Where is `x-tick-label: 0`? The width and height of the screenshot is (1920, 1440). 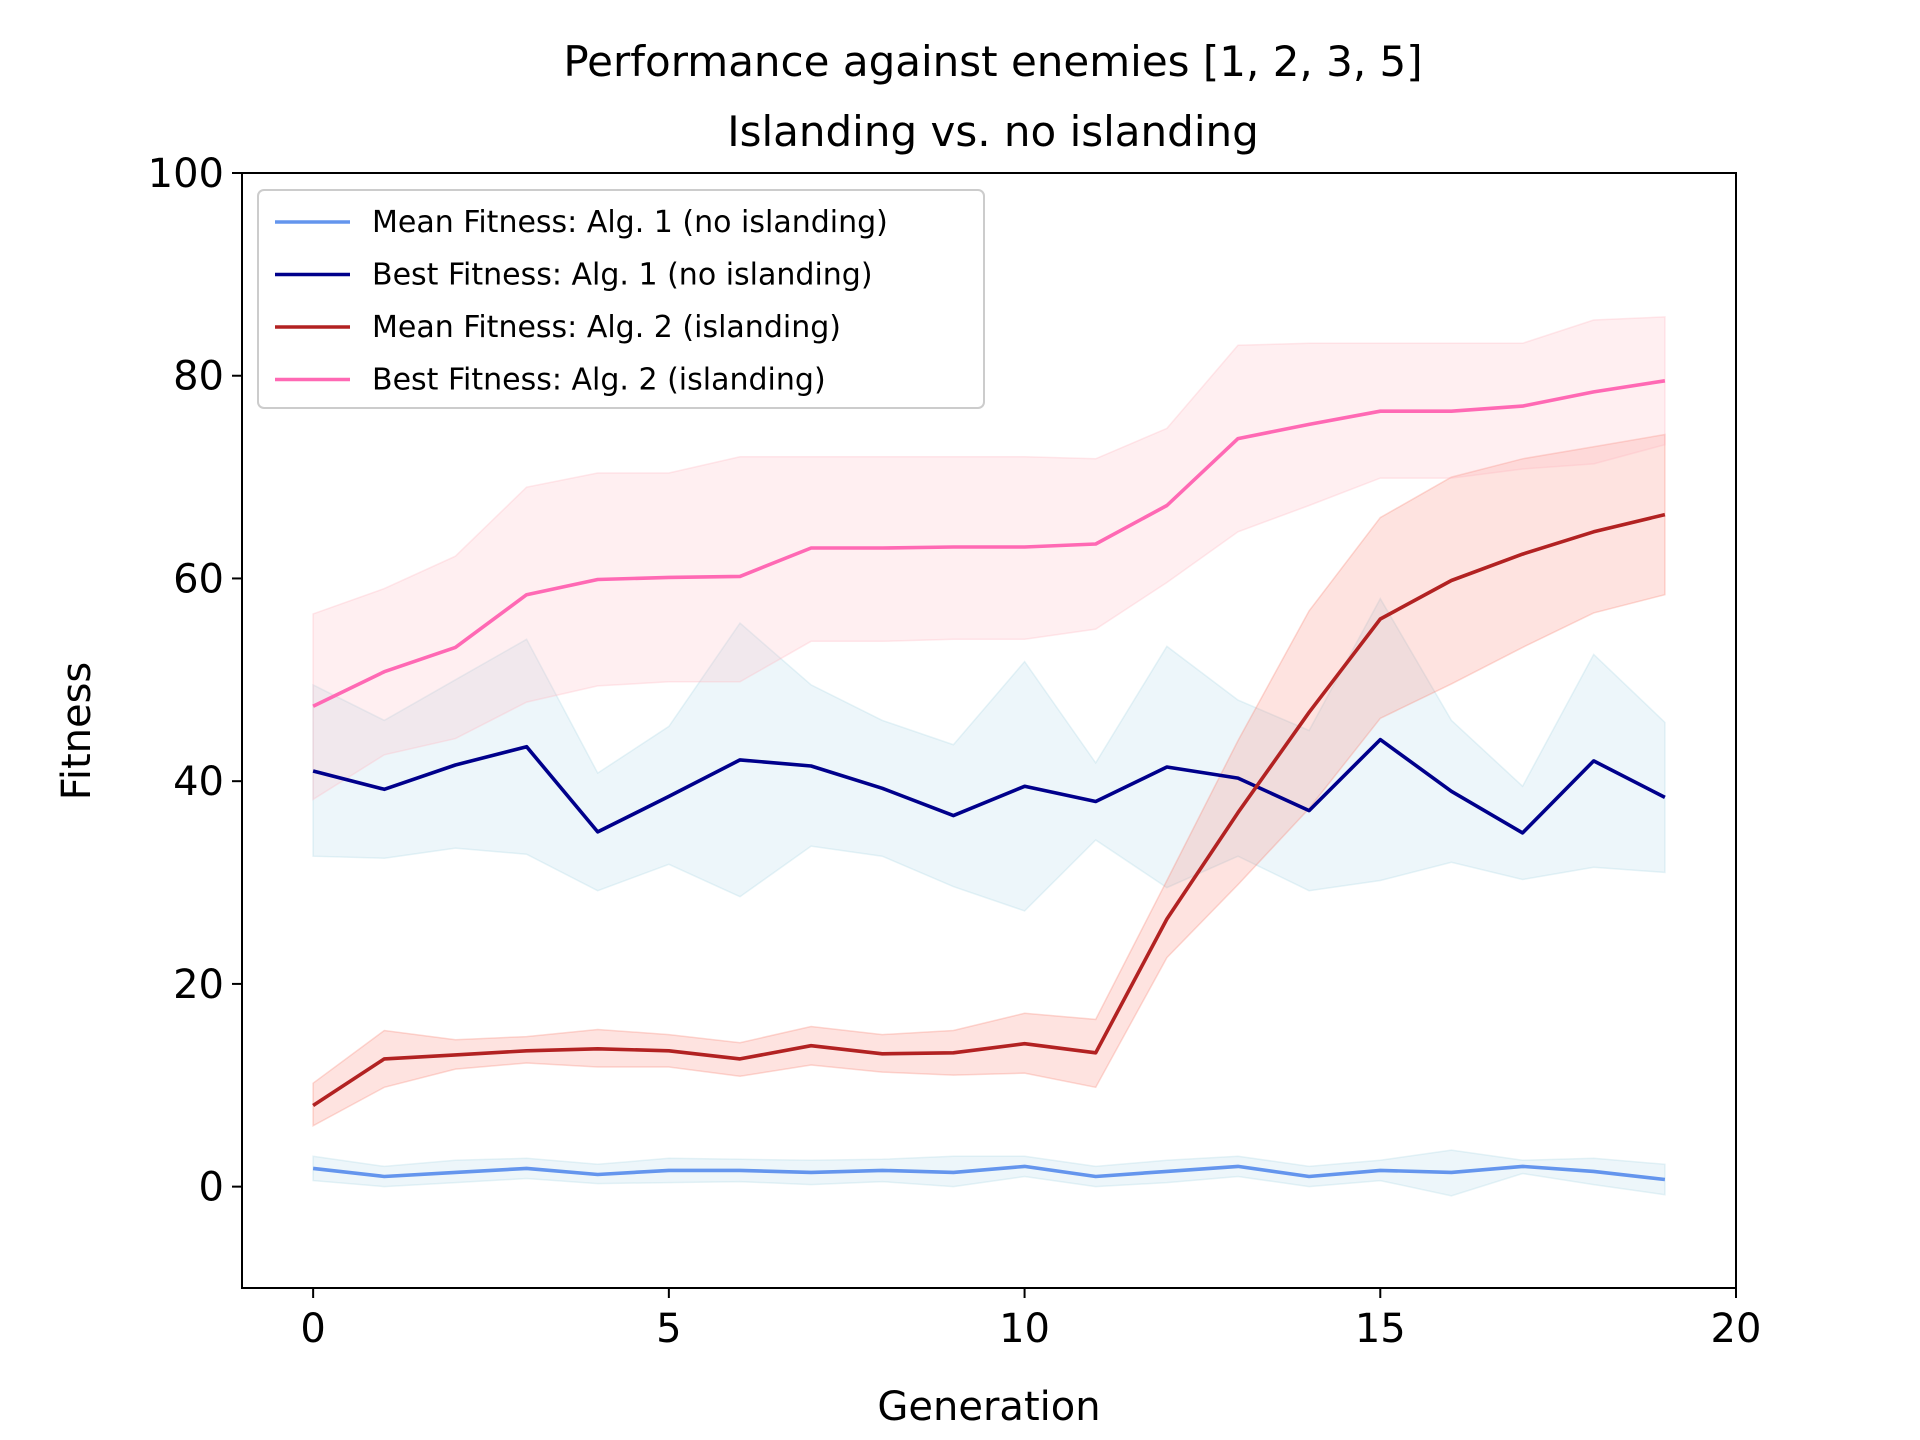 x-tick-label: 0 is located at coordinates (312, 1329).